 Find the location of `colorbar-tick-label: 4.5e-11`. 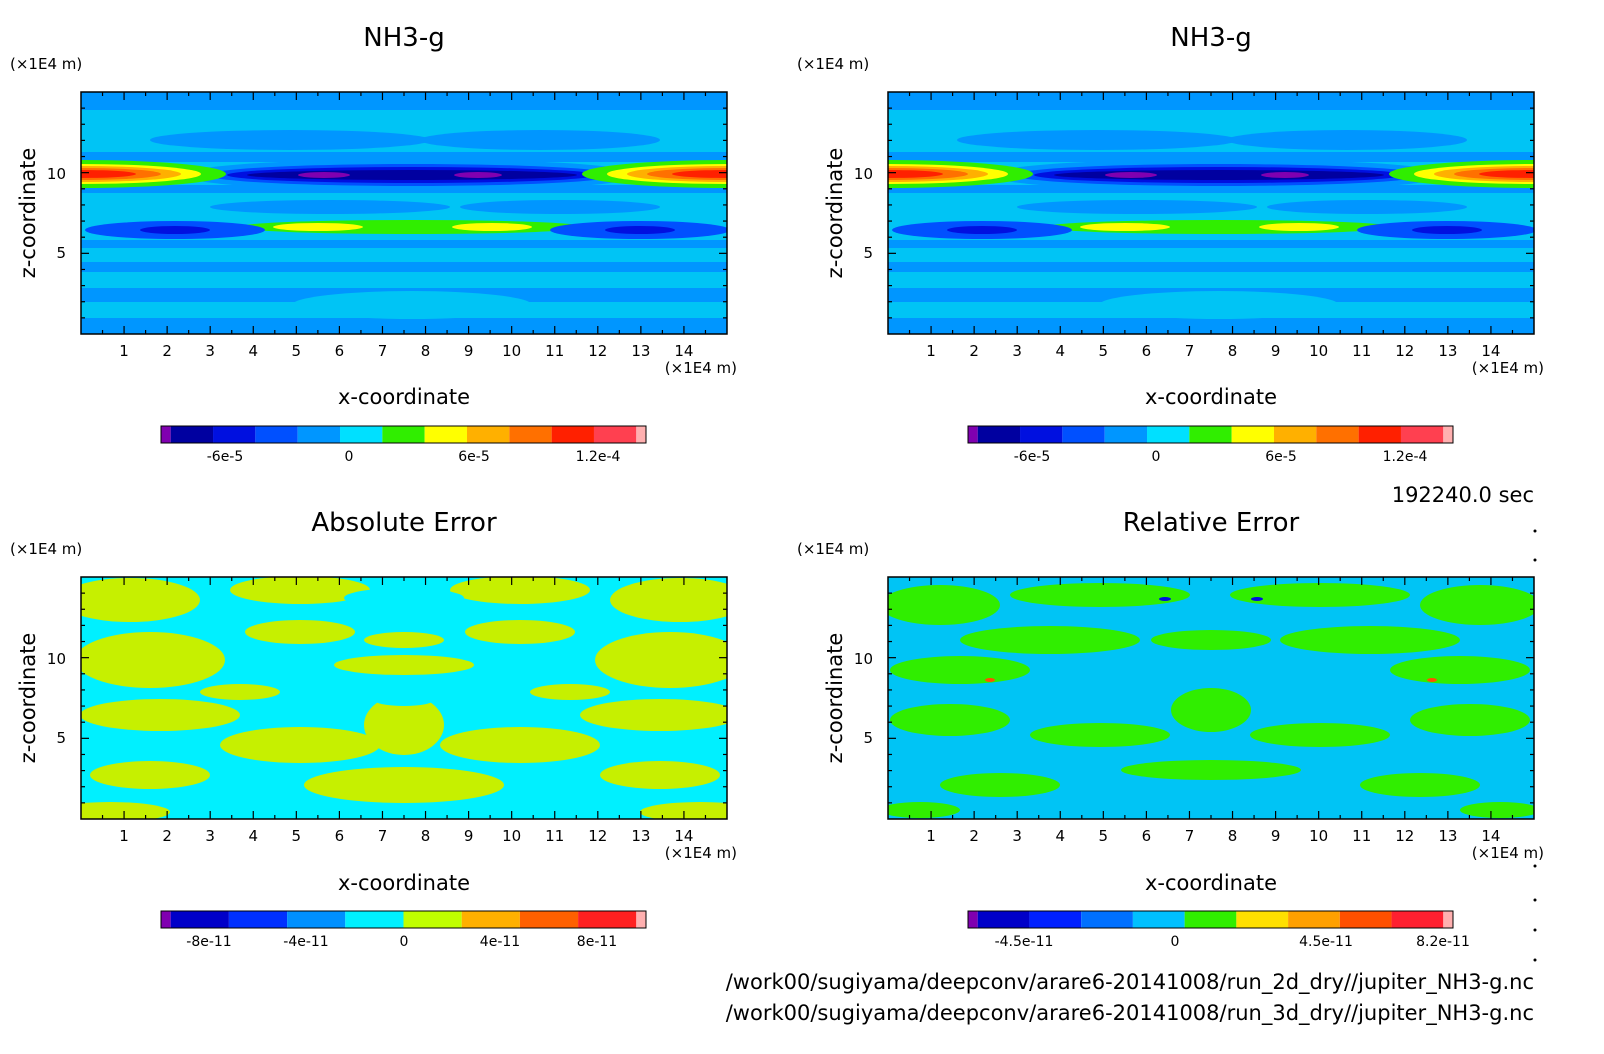

colorbar-tick-label: 4.5e-11 is located at coordinates (1326, 942).